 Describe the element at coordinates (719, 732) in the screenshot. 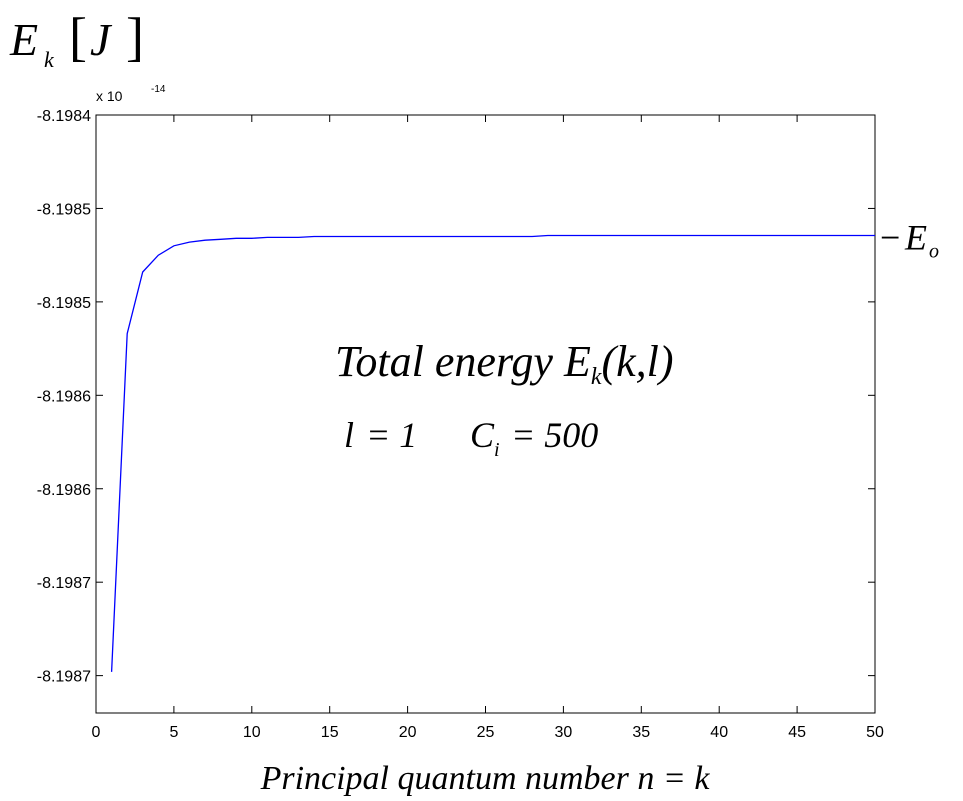

I see `x-tick-label: 40` at that location.